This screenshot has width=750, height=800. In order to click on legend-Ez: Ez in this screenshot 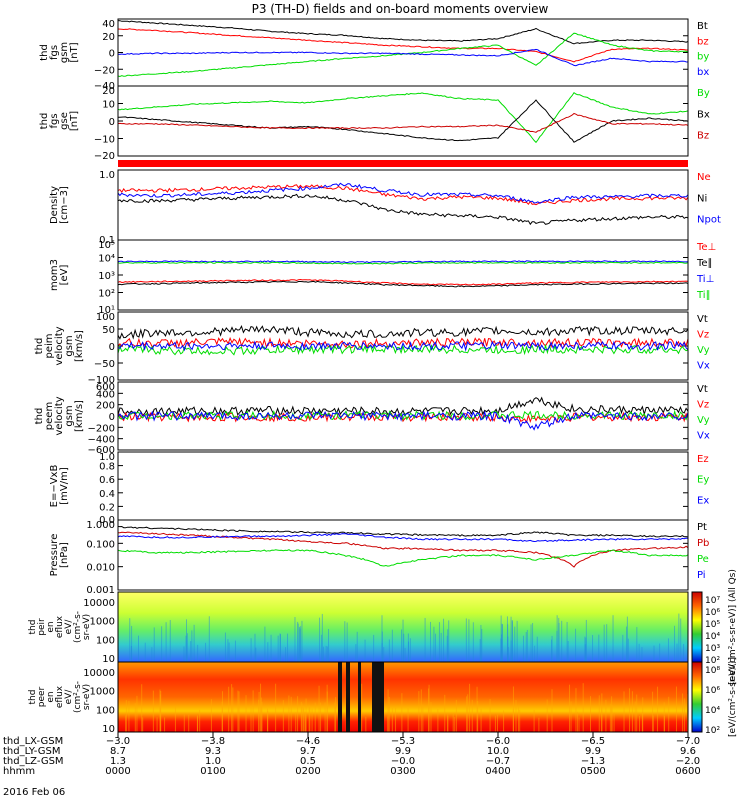, I will do `click(703, 459)`.